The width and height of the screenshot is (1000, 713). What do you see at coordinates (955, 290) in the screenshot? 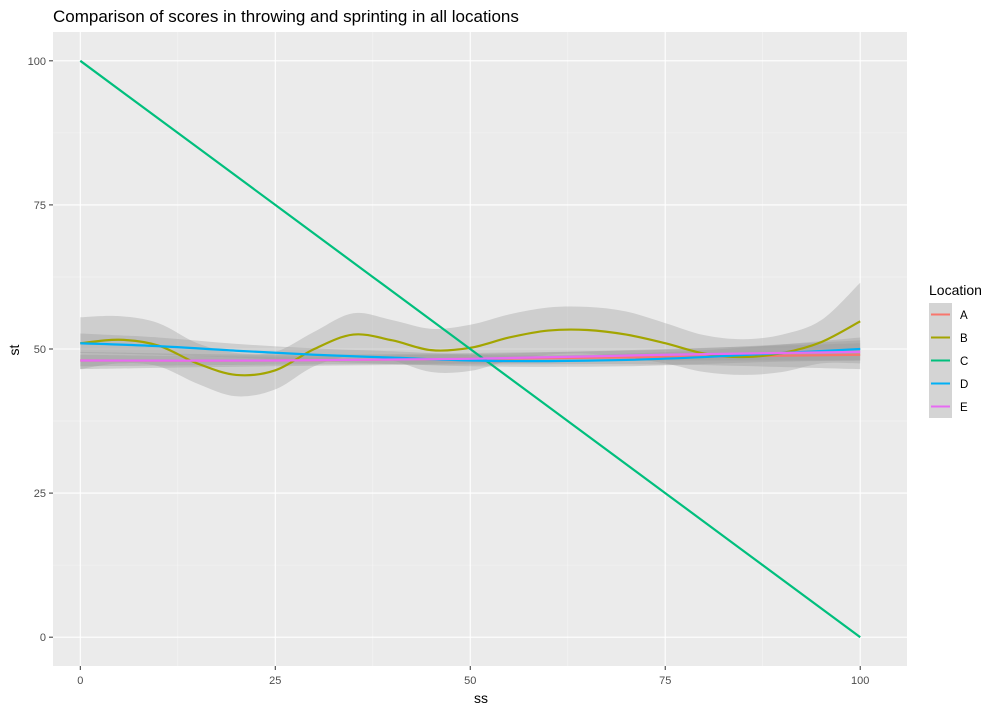
I see `legend-title: Location` at bounding box center [955, 290].